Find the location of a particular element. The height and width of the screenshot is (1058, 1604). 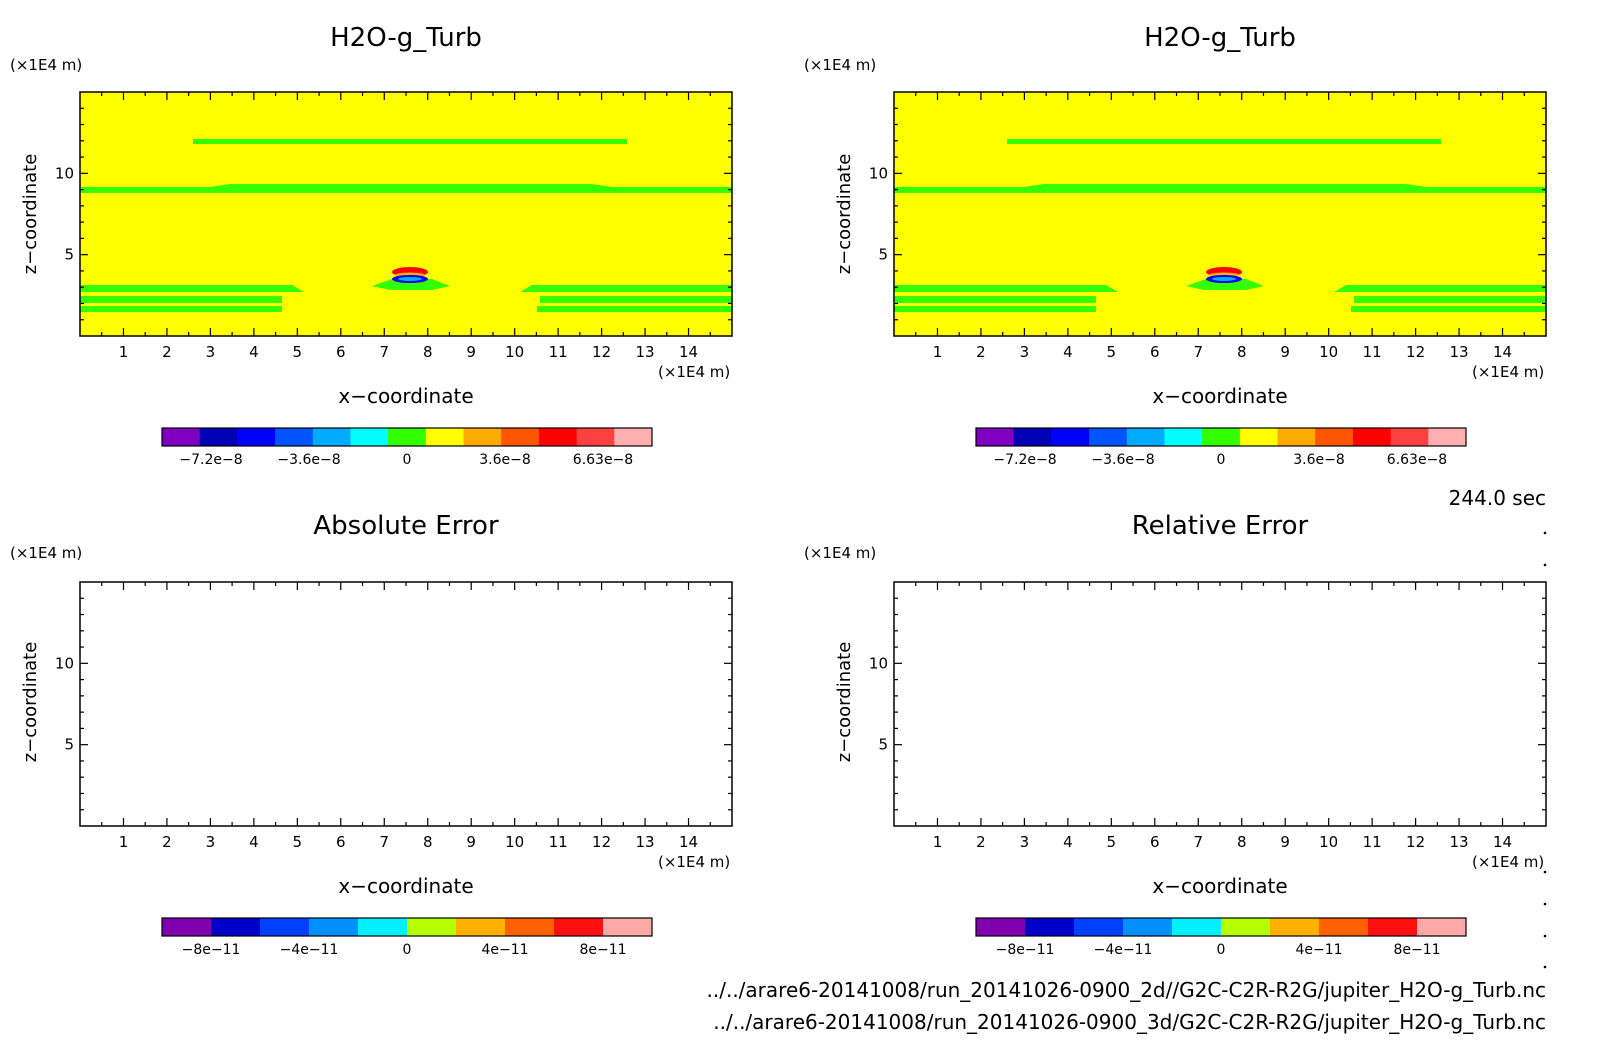

margin-dots is located at coordinates (1545, 750).